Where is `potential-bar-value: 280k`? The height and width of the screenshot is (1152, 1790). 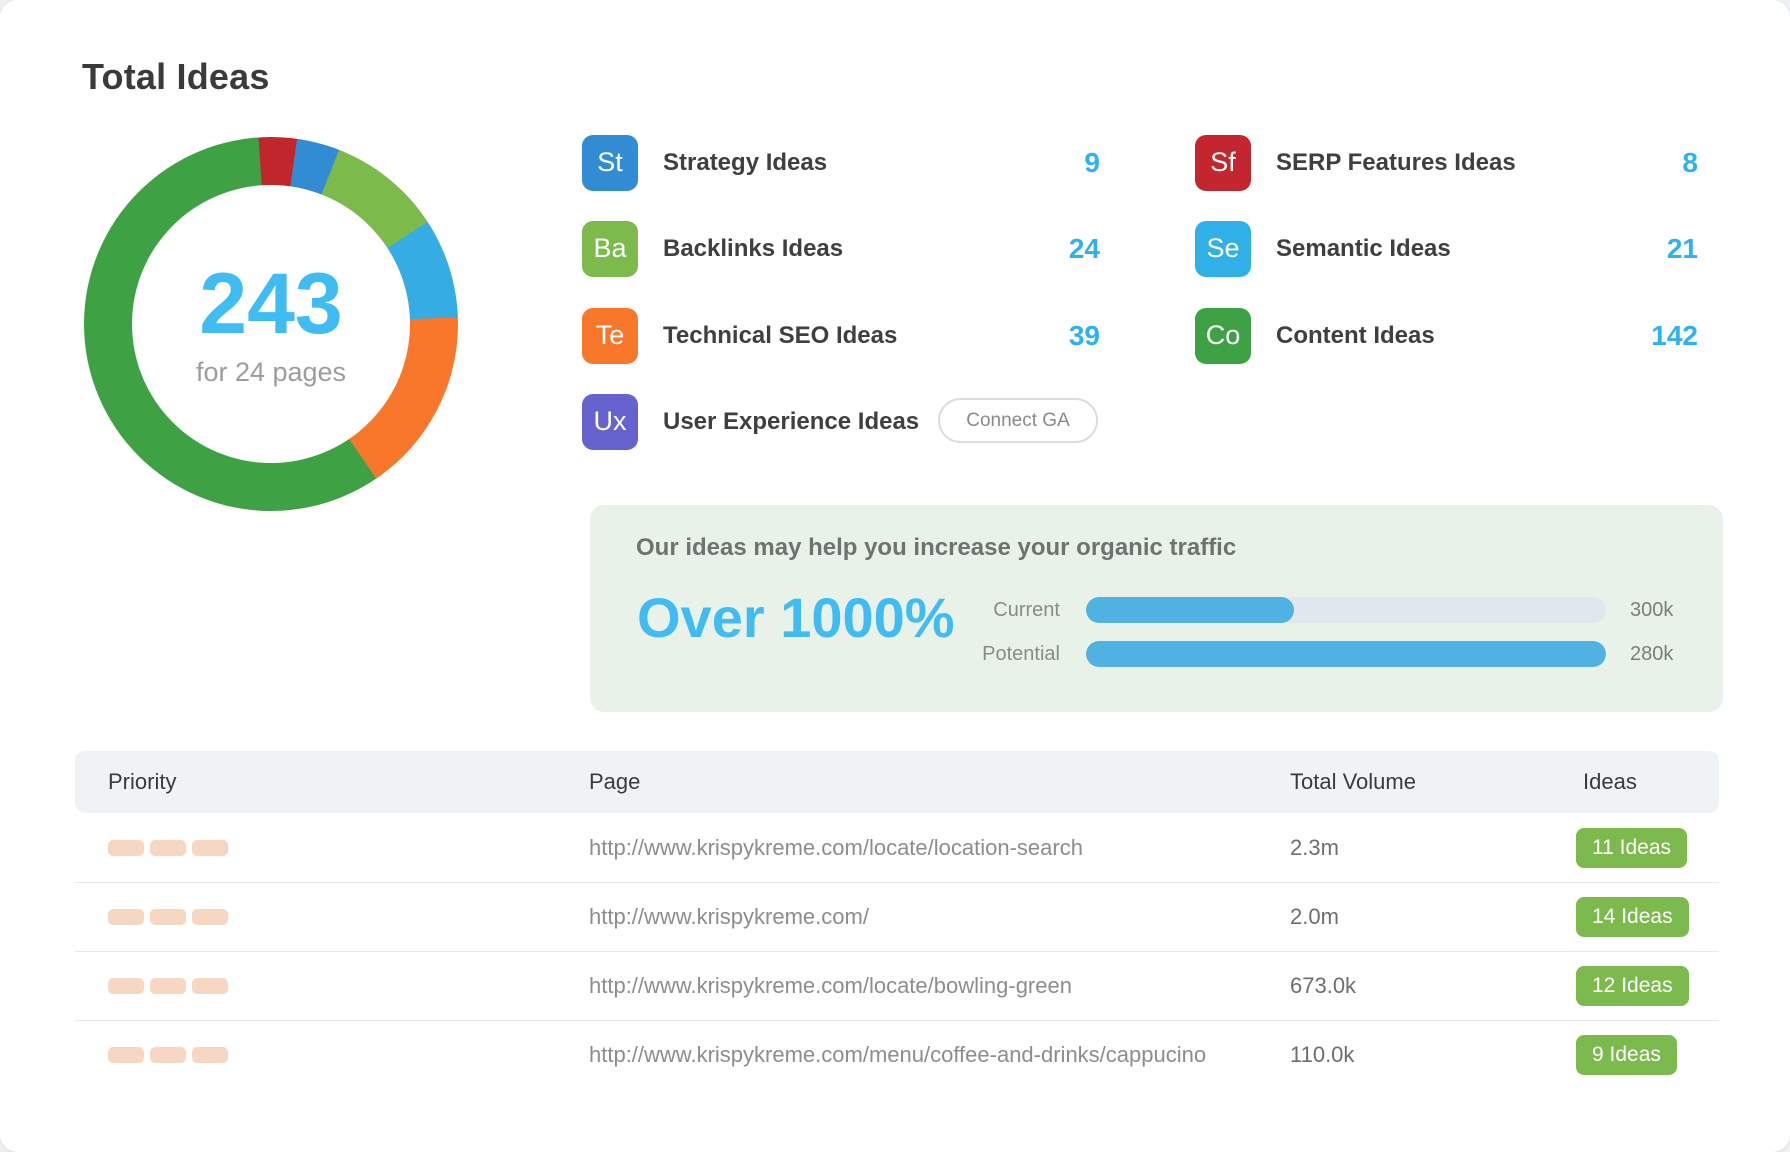 potential-bar-value: 280k is located at coordinates (1652, 653).